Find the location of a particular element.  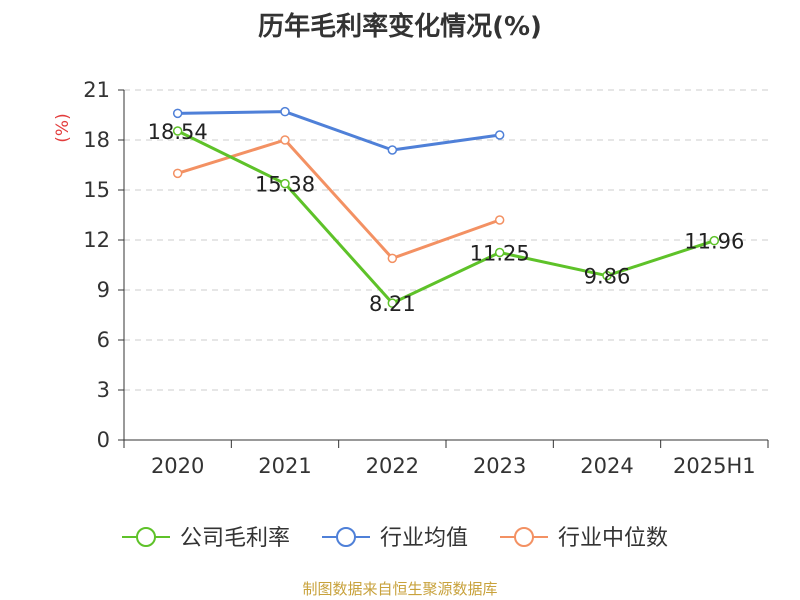

source-note: 制图数据来自恒生聚源数据库 is located at coordinates (400, 589).